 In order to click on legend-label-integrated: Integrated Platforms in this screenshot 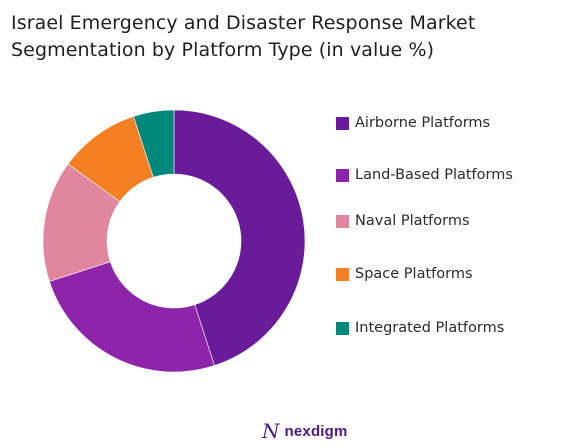, I will do `click(430, 328)`.